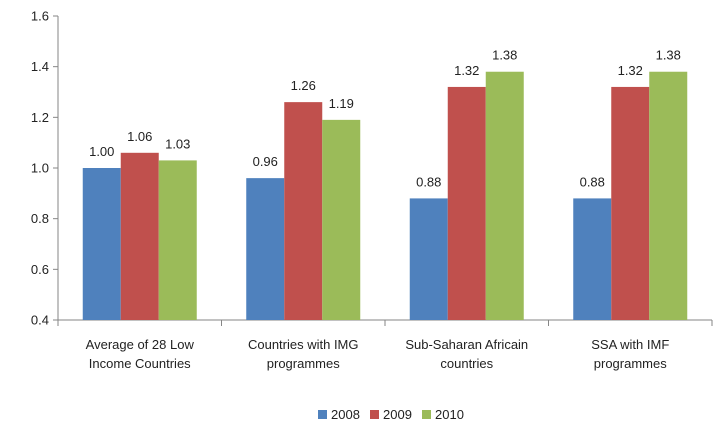  What do you see at coordinates (374, 414) in the screenshot?
I see `legend-swatch-2009` at bounding box center [374, 414].